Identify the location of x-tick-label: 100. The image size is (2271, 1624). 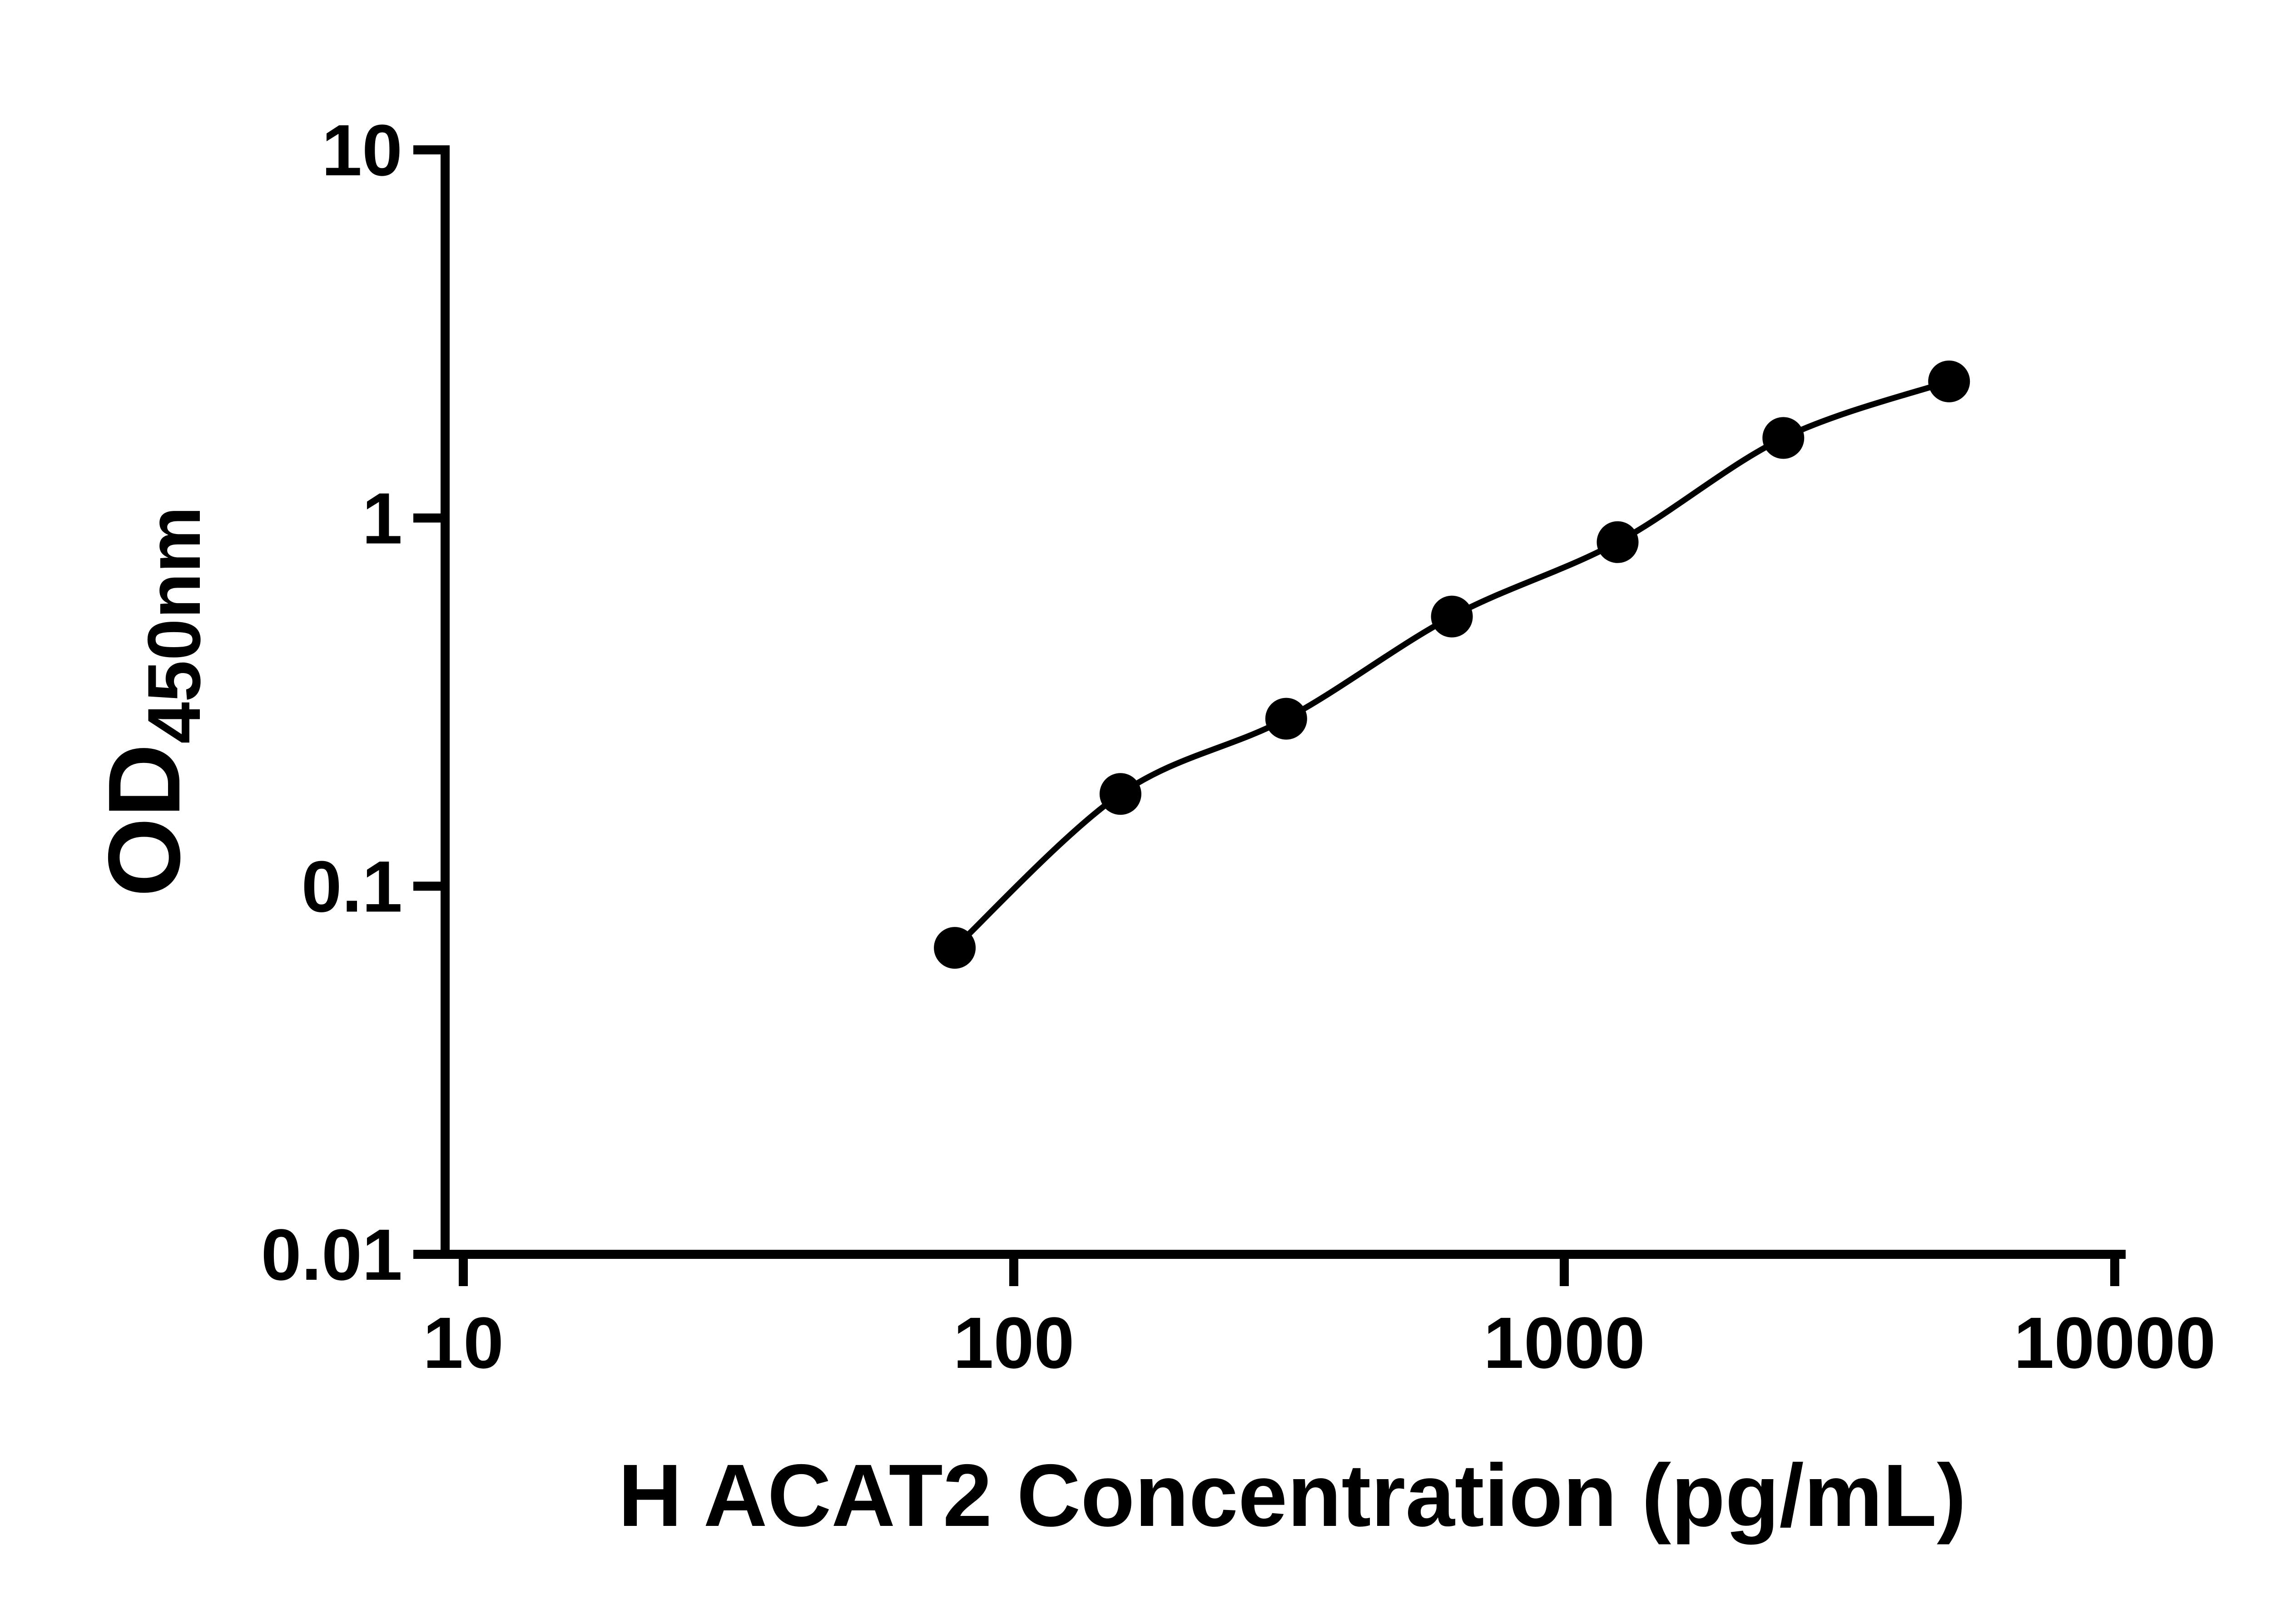
(1014, 1342).